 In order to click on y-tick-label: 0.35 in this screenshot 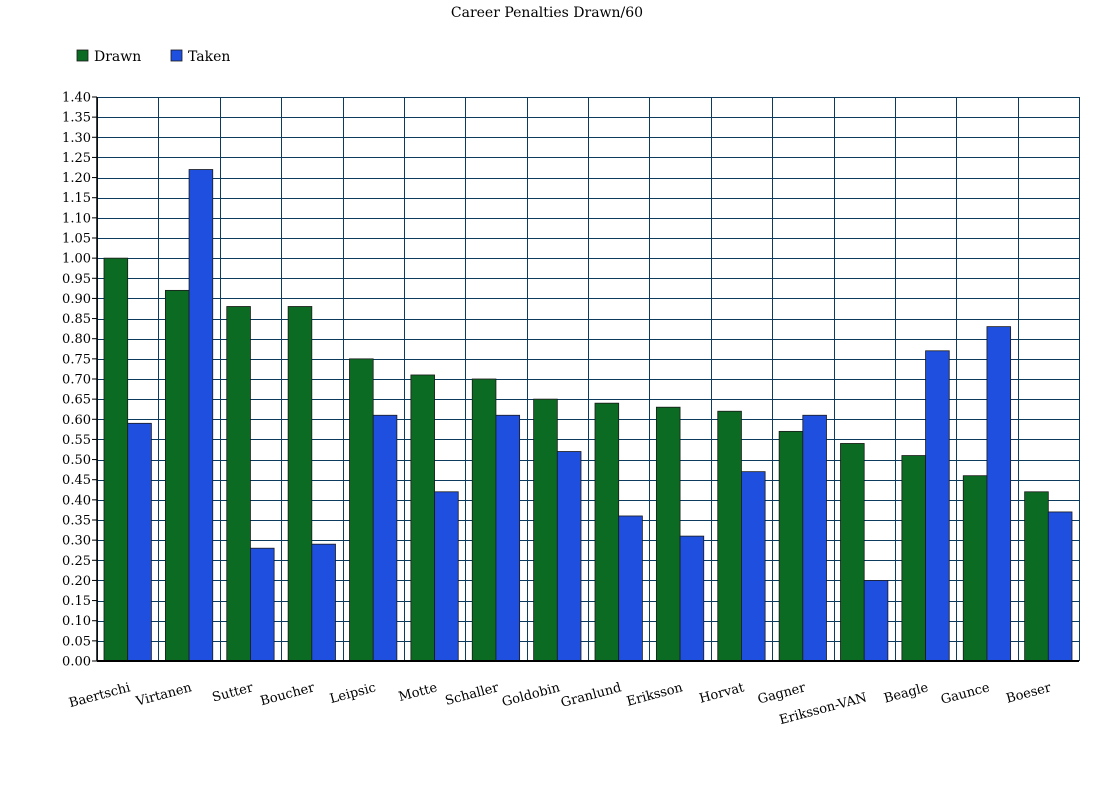, I will do `click(76, 521)`.